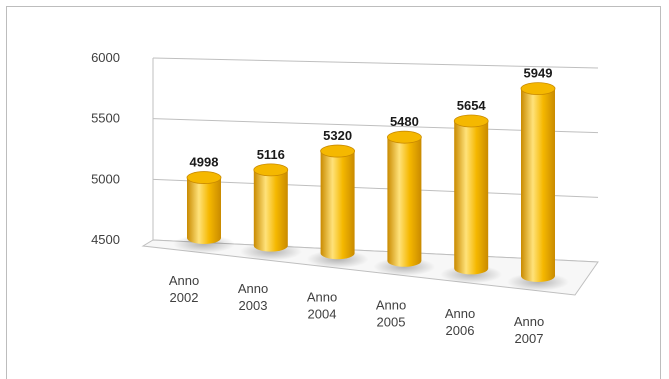 The image size is (669, 379). What do you see at coordinates (404, 121) in the screenshot?
I see `data-label: 5480` at bounding box center [404, 121].